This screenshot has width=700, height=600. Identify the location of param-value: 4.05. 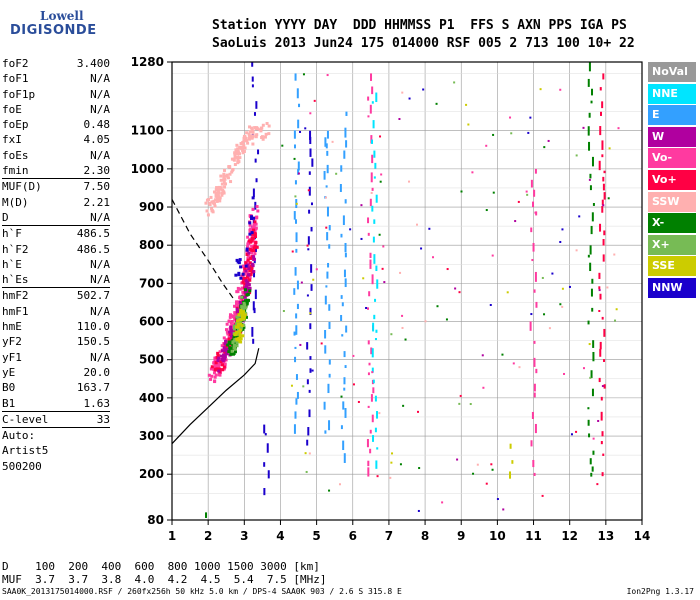
(97, 140).